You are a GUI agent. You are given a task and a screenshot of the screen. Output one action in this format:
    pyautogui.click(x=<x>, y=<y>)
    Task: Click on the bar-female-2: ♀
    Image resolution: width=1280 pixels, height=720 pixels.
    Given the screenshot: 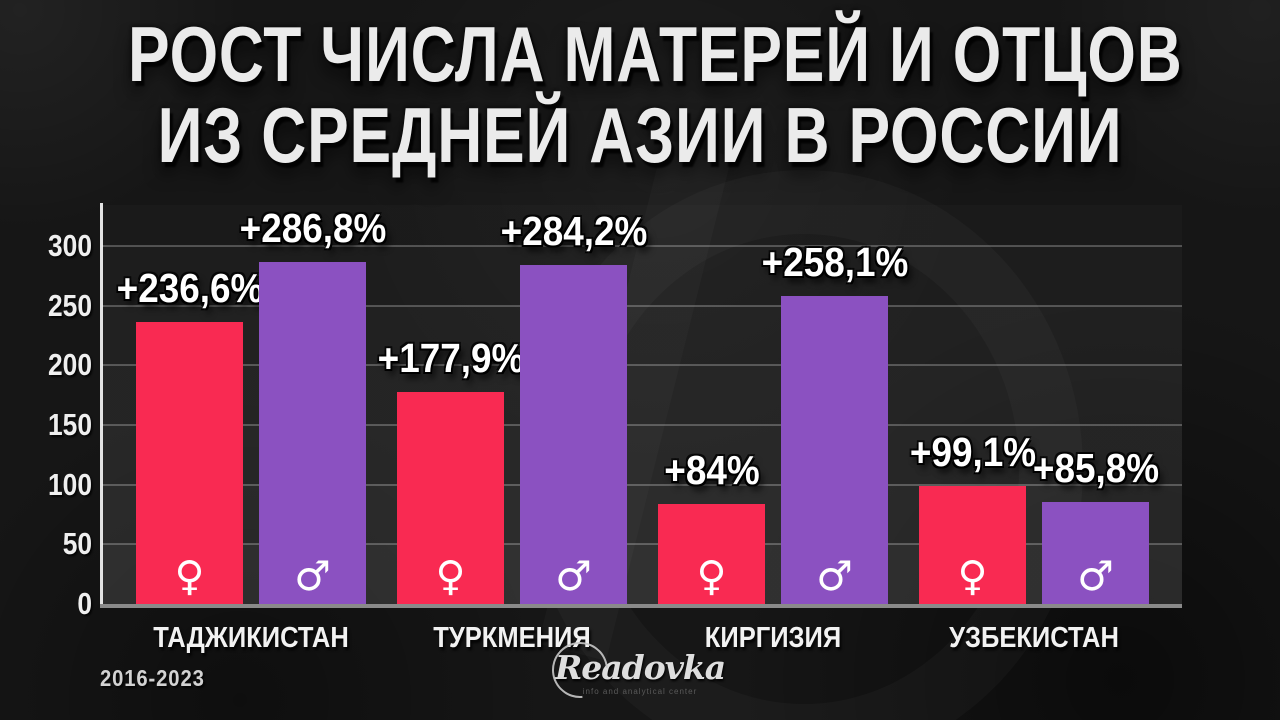 What is the action you would take?
    pyautogui.click(x=450, y=497)
    